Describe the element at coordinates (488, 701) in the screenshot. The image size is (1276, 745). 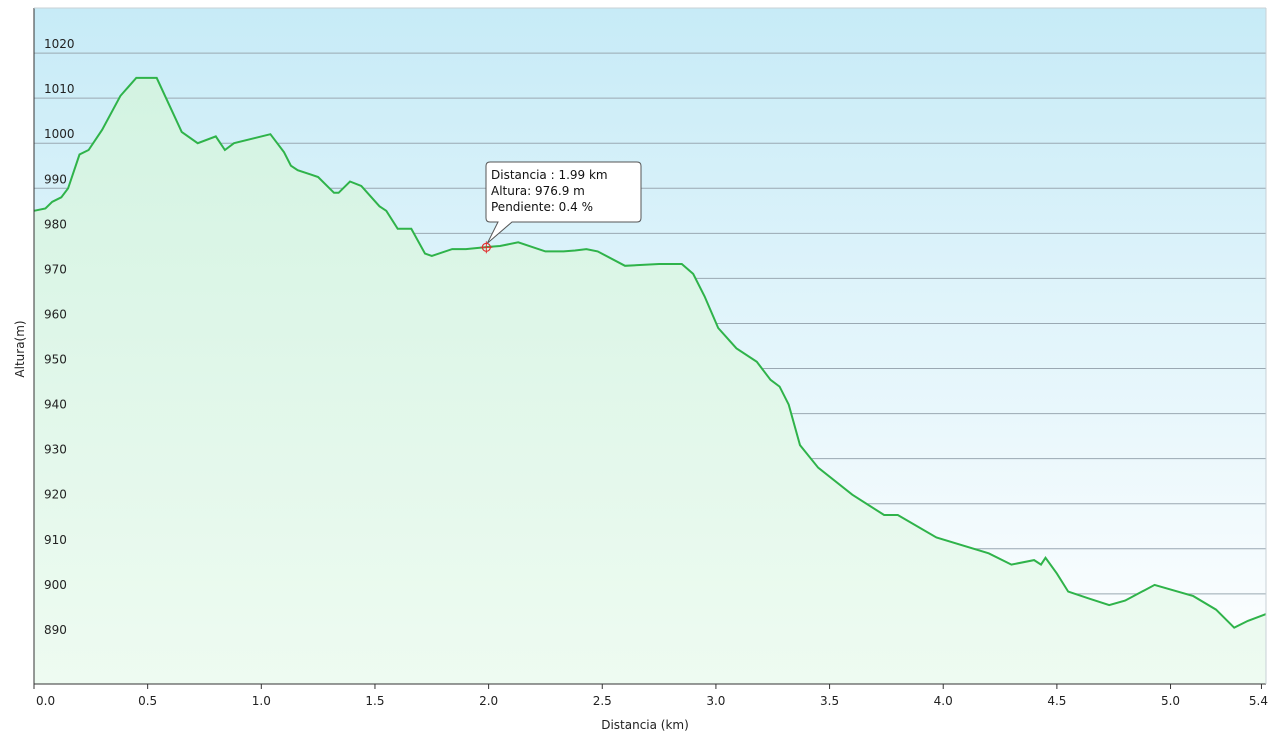
I see `x-tick-label-2.0: 2.0` at that location.